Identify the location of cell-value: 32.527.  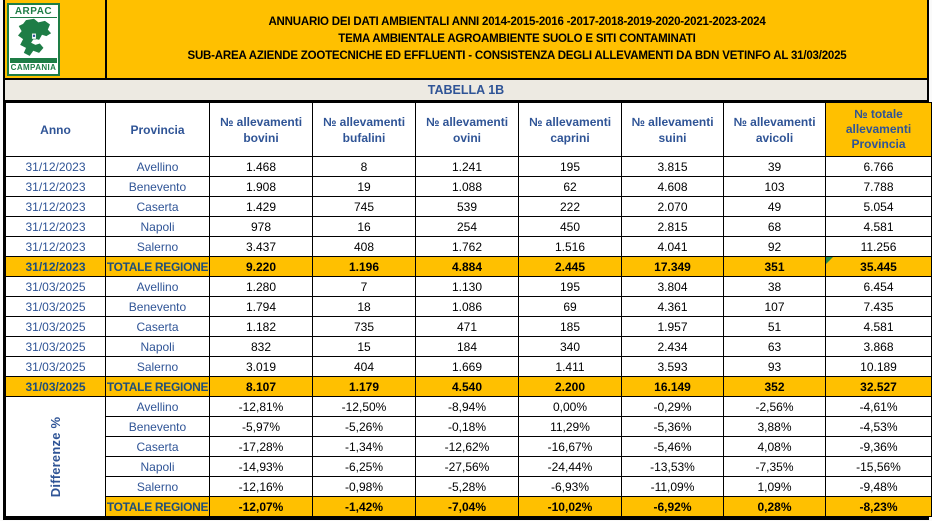
(878, 386).